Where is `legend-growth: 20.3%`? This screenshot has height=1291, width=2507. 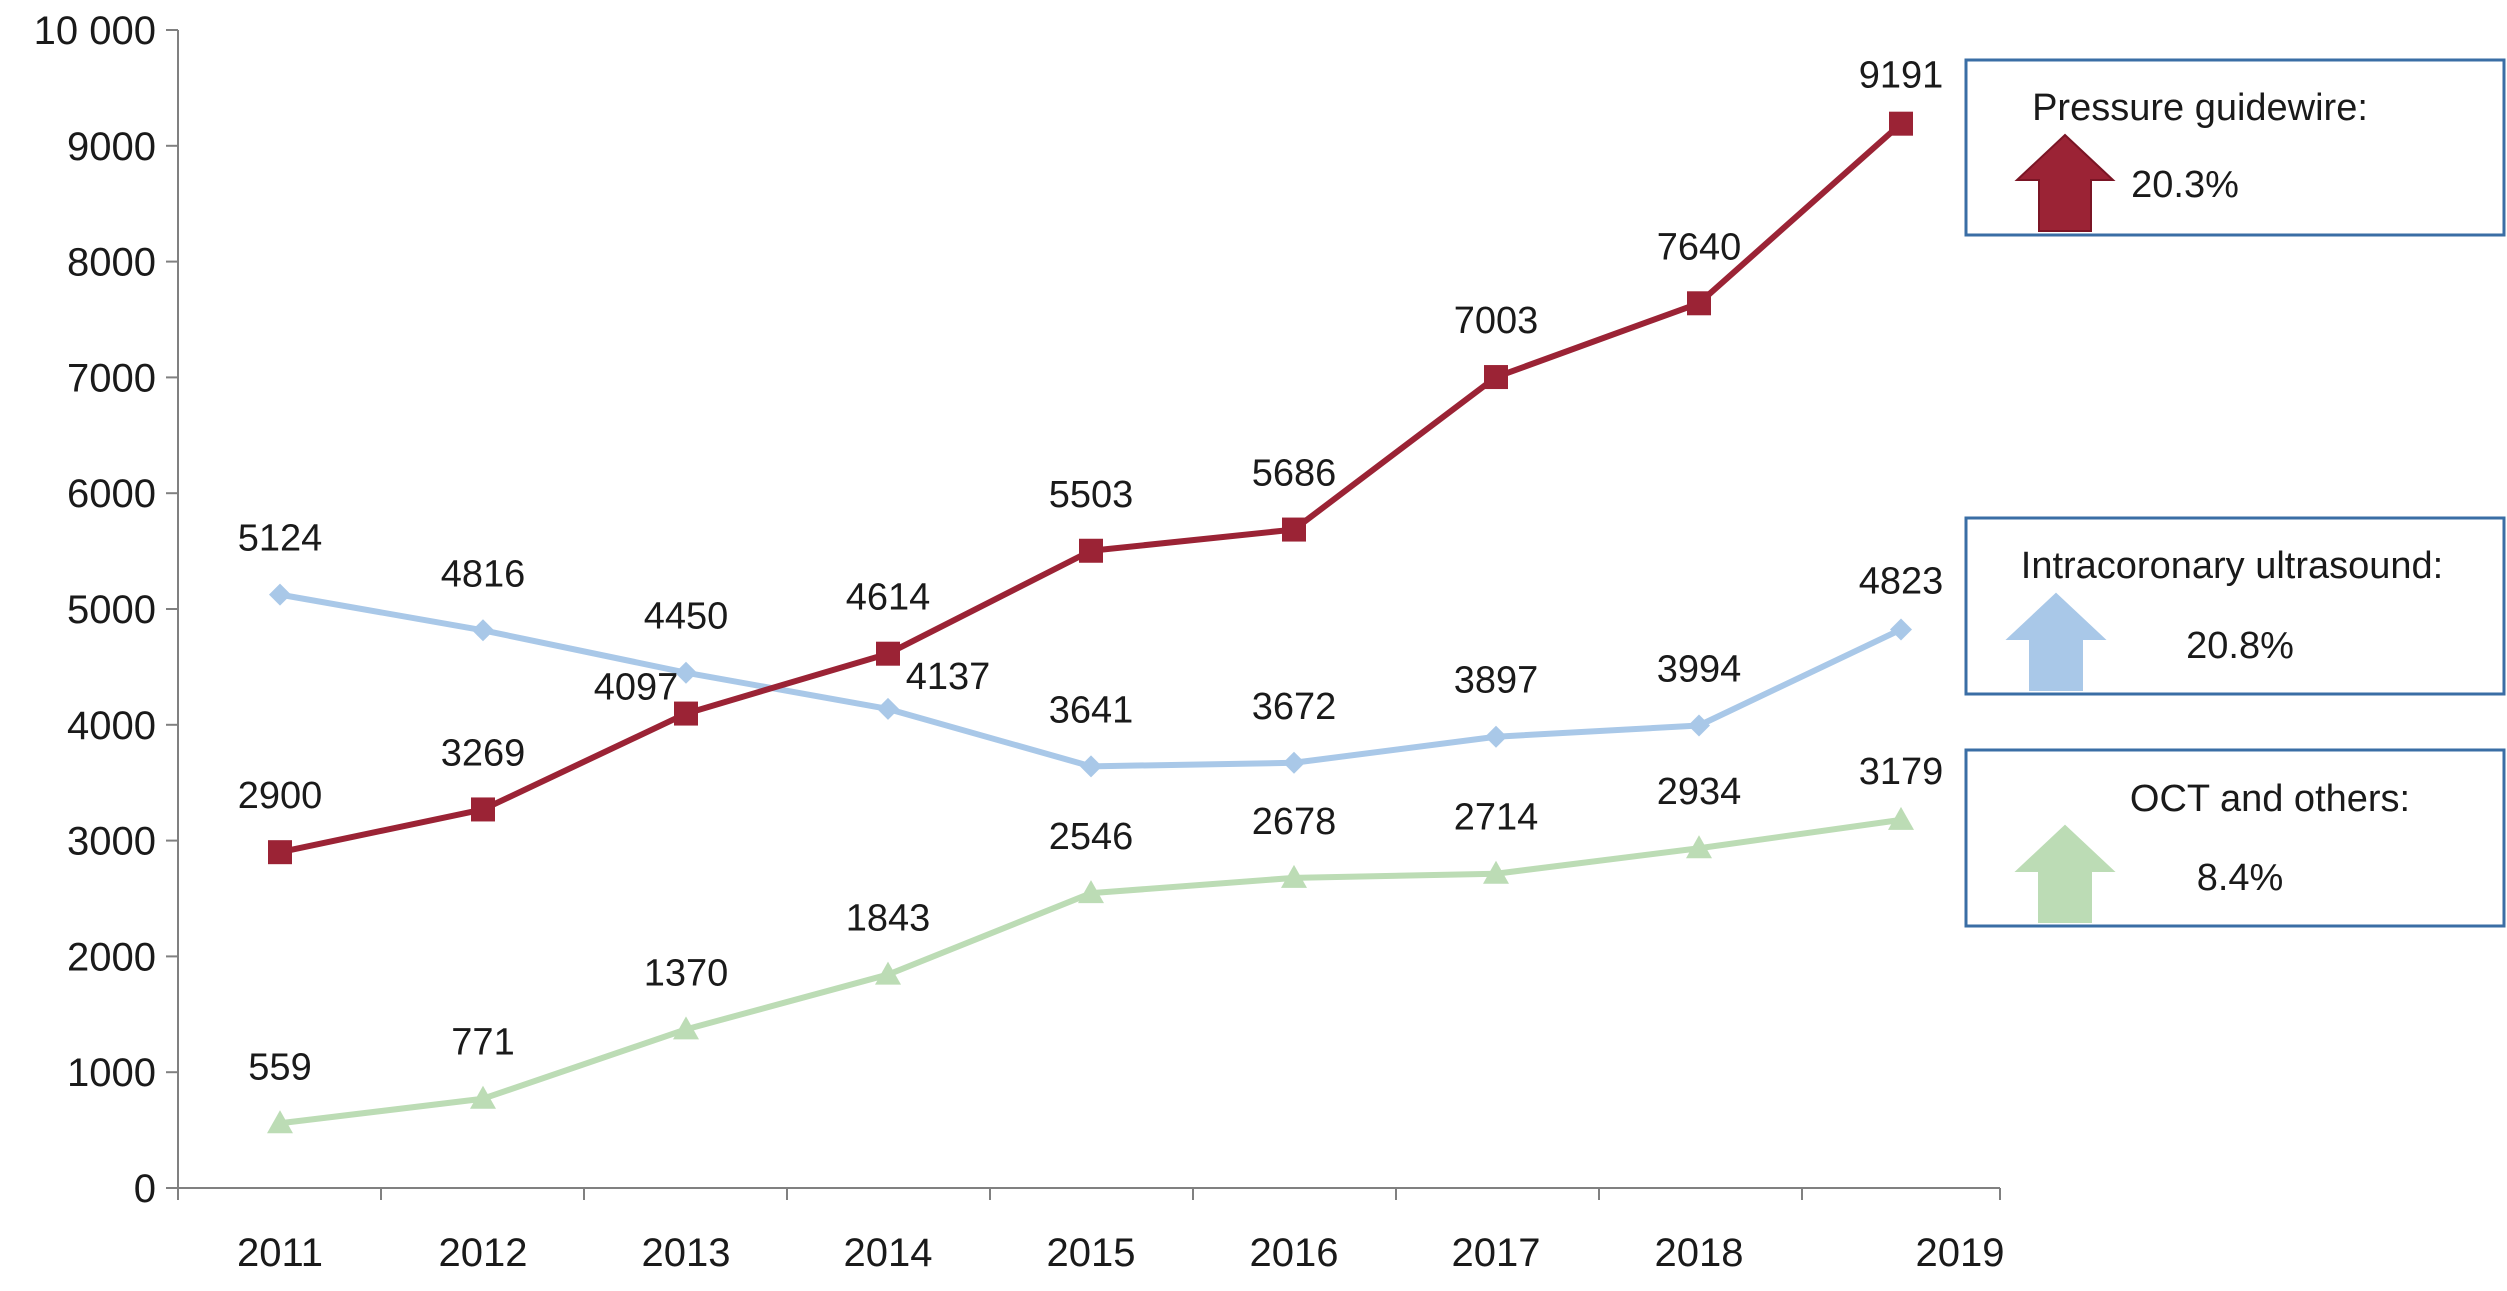
legend-growth: 20.3% is located at coordinates (2185, 185).